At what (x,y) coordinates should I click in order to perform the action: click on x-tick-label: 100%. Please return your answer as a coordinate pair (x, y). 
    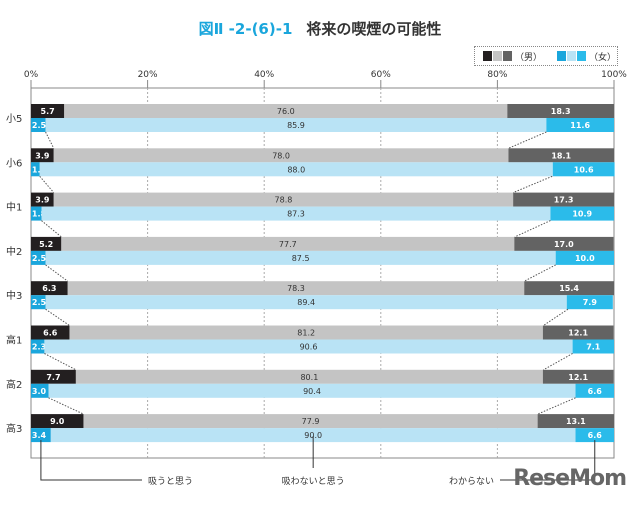
    Looking at the image, I should click on (614, 75).